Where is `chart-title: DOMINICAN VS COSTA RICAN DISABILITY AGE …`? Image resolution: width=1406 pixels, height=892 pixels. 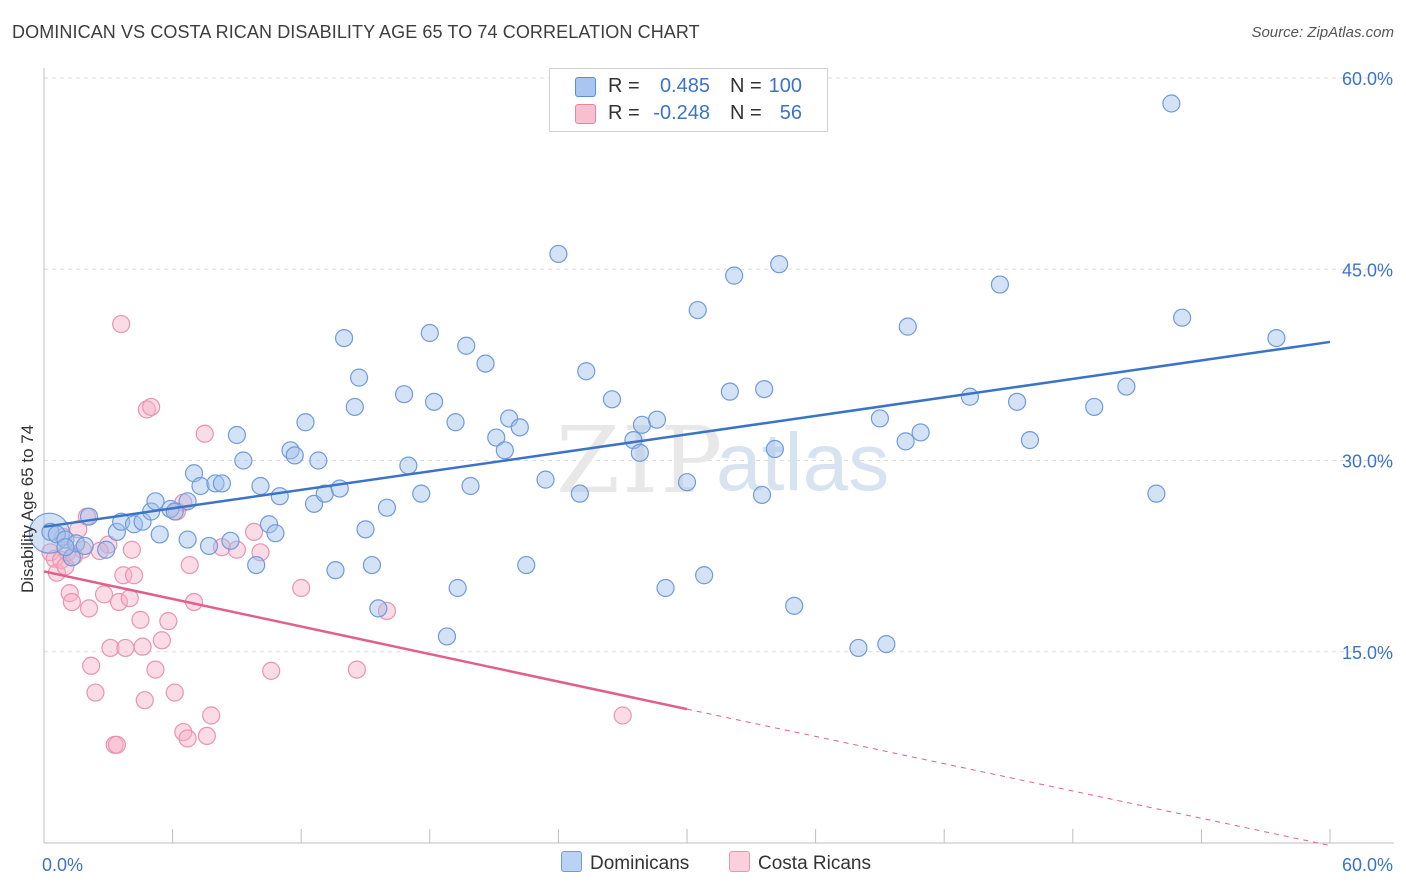
chart-title: DOMINICAN VS COSTA RICAN DISABILITY AGE … is located at coordinates (356, 32).